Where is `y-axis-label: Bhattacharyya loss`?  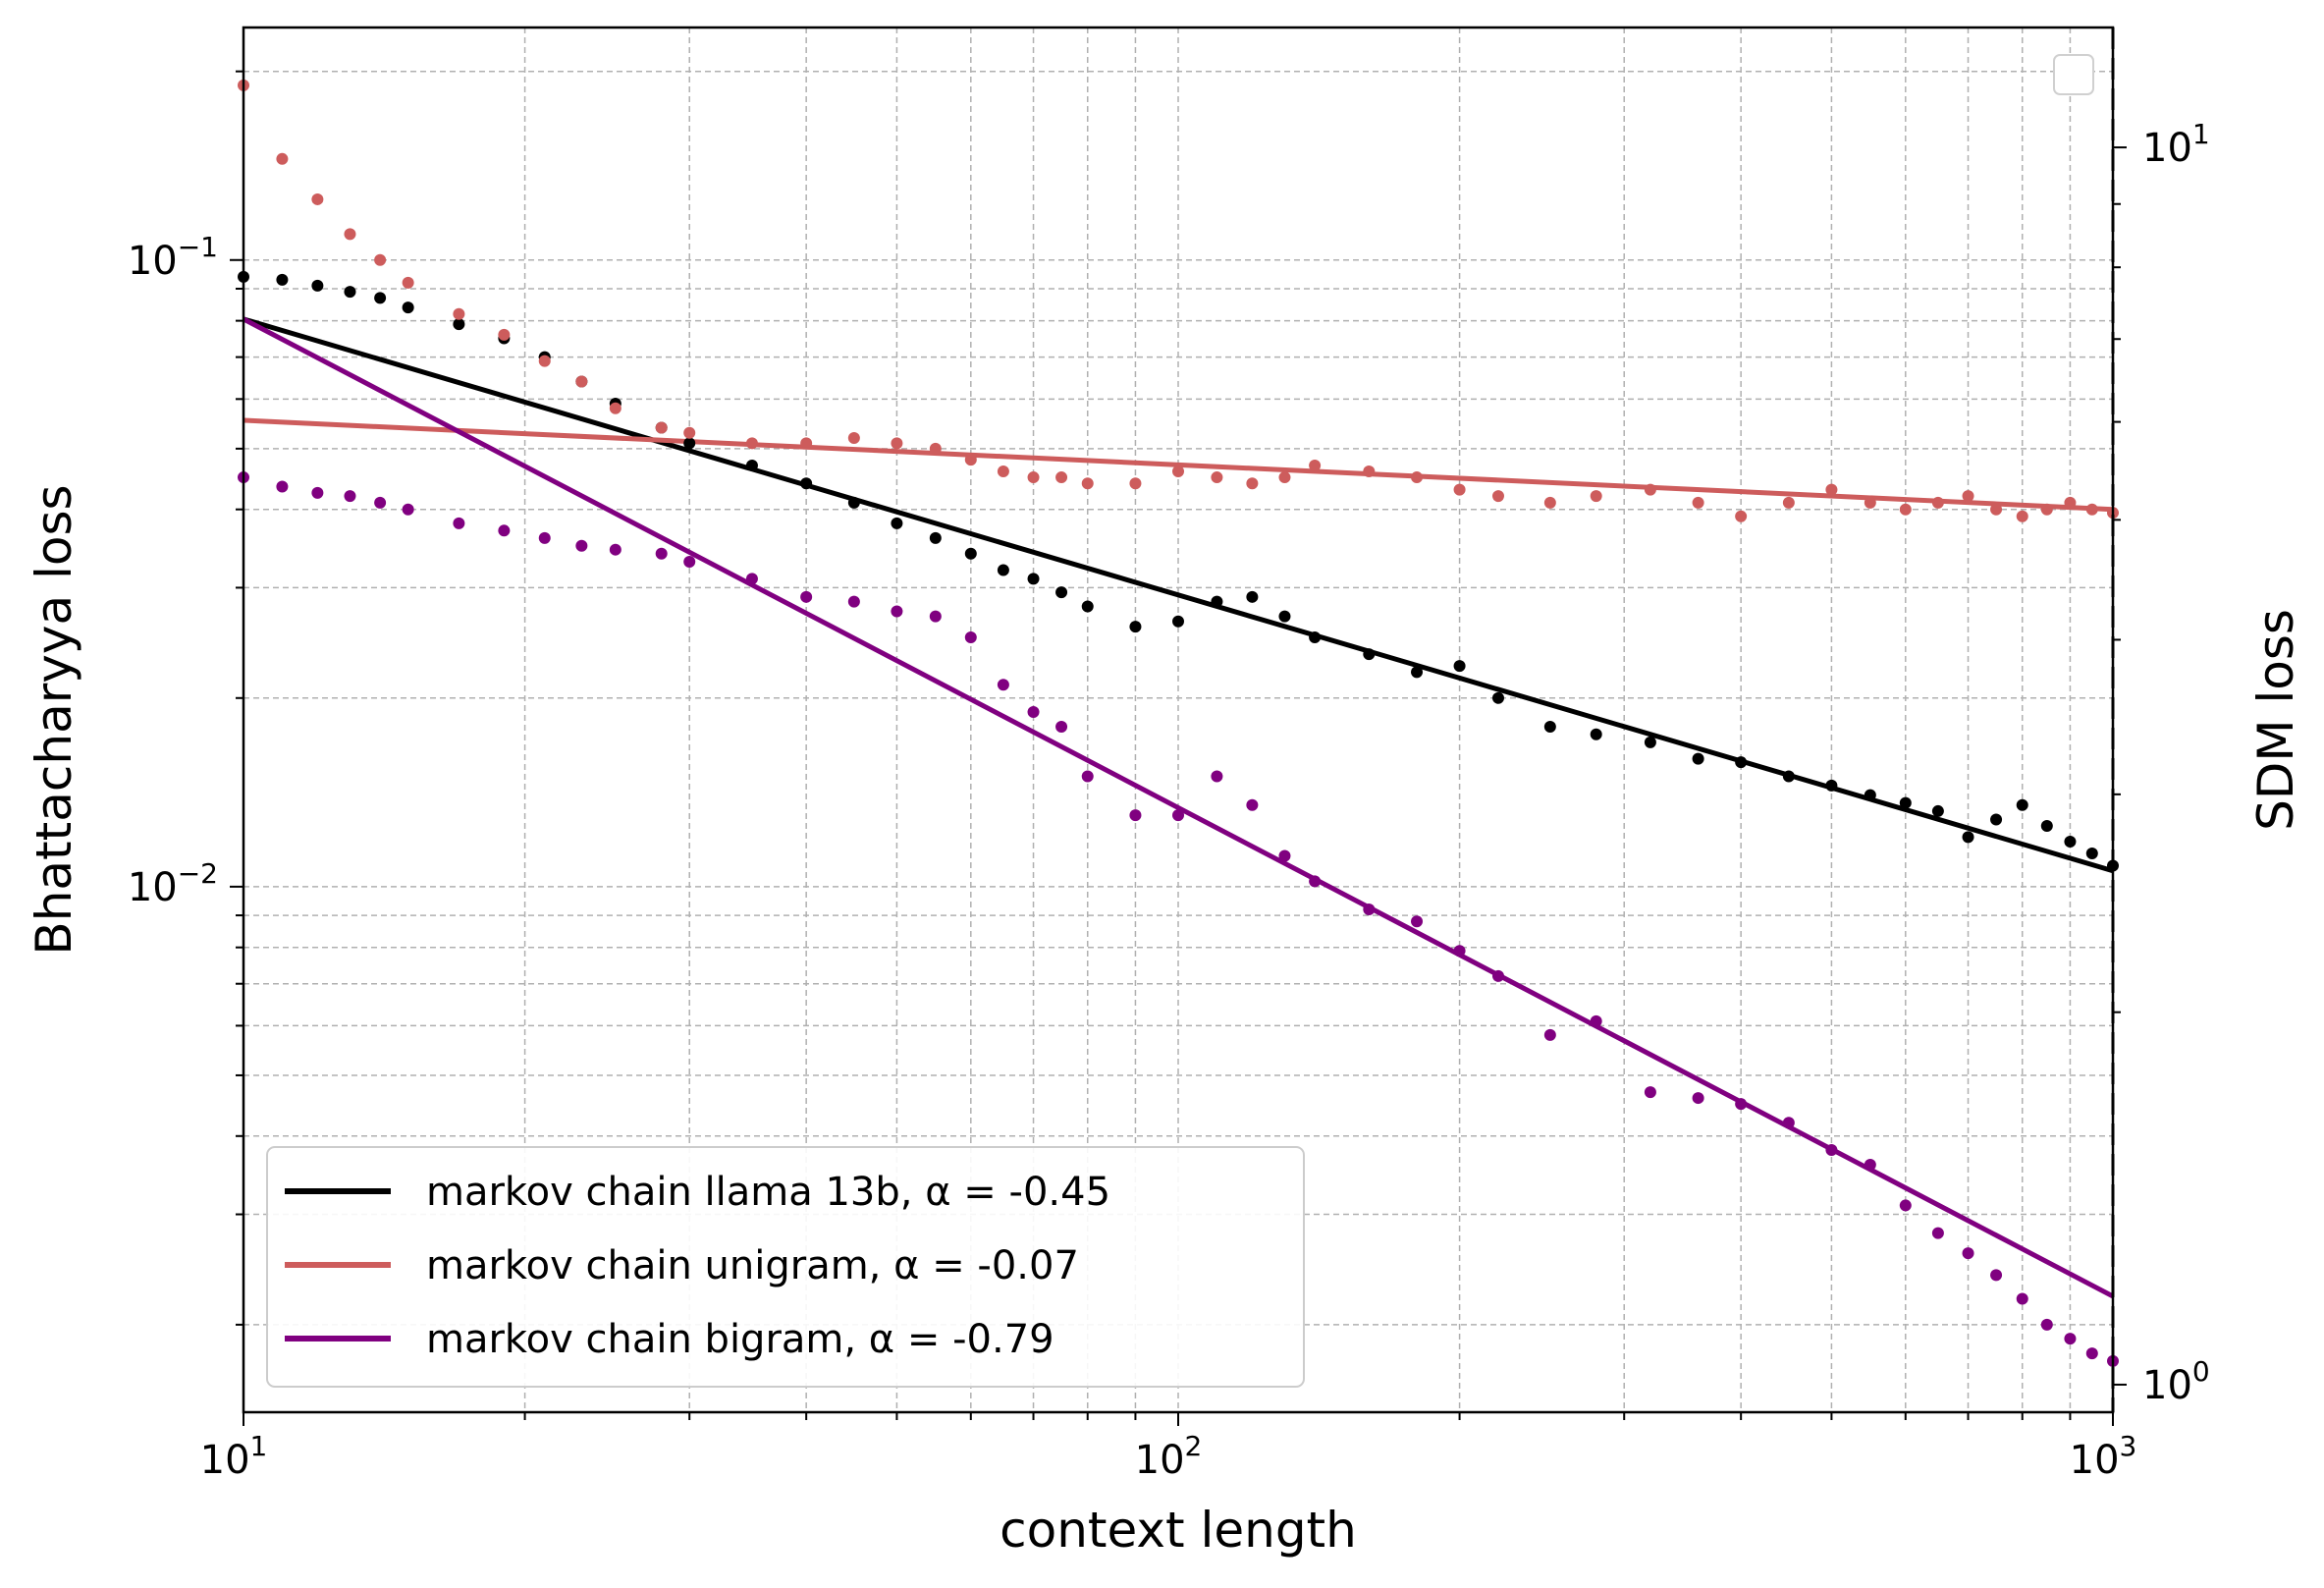 y-axis-label: Bhattacharyya loss is located at coordinates (54, 719).